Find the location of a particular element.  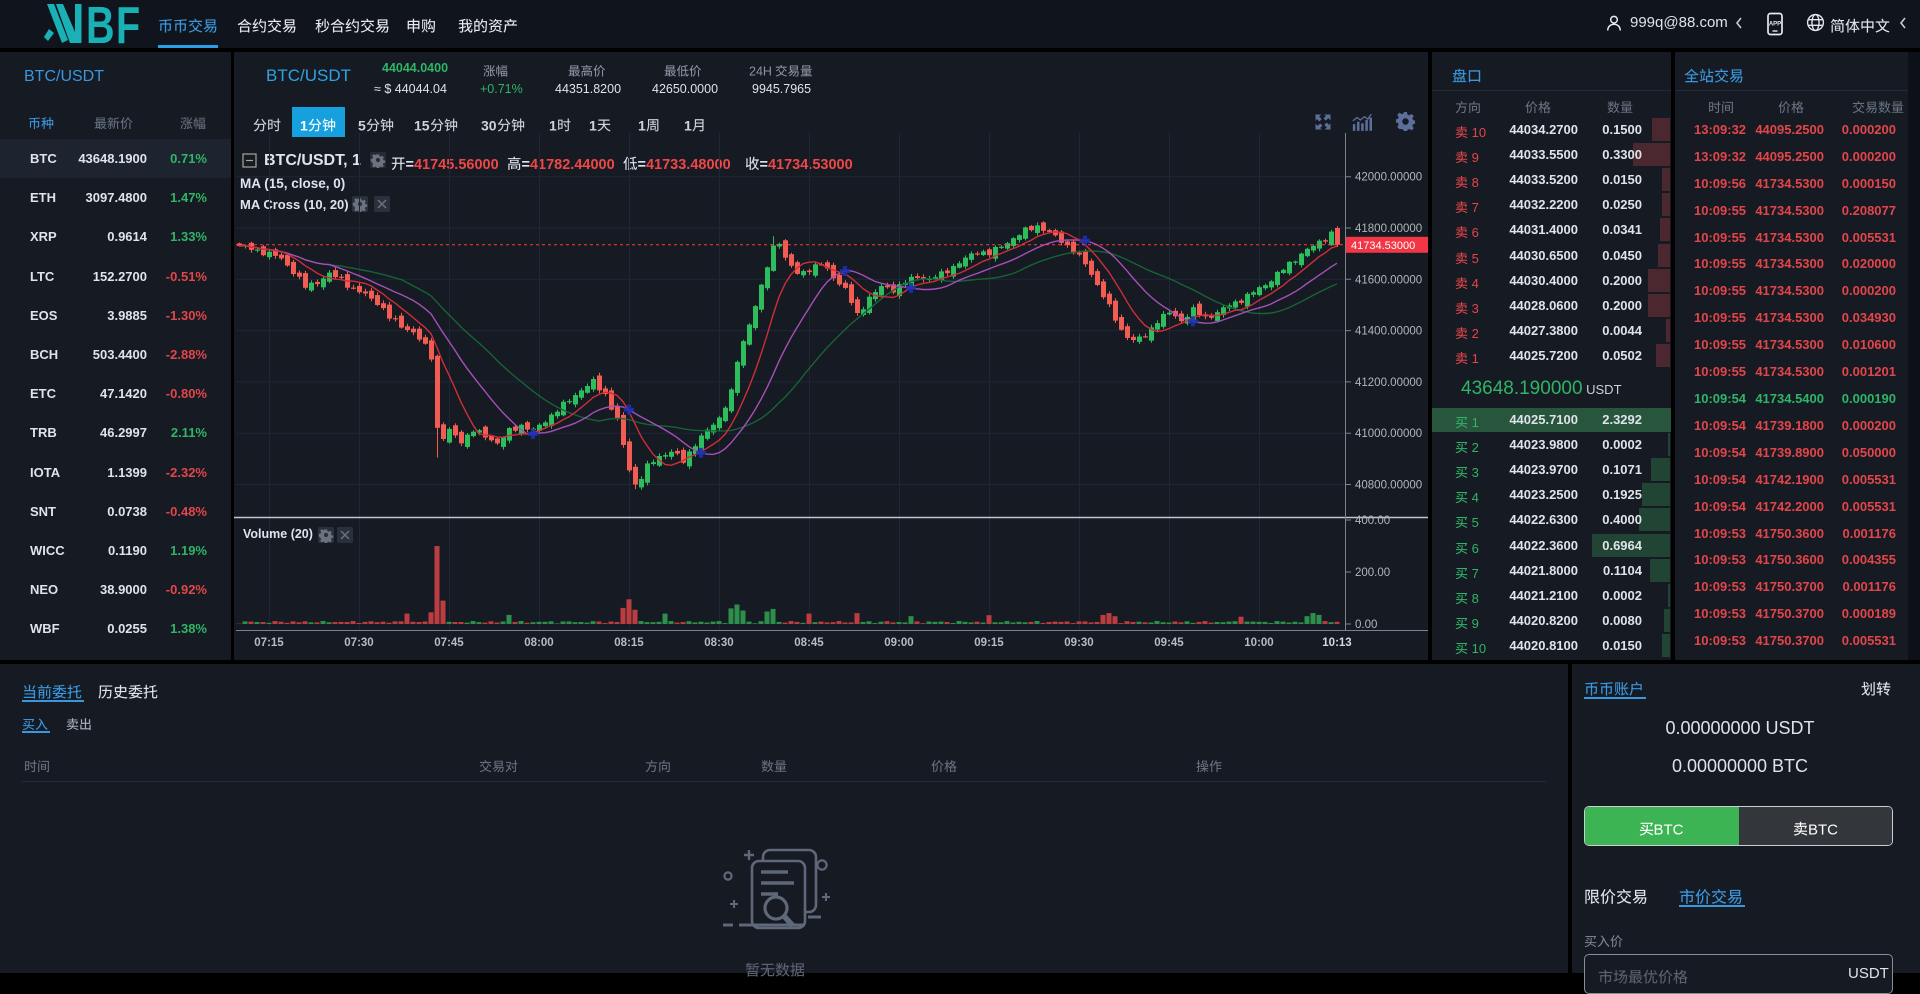

svg-text: 08:15 is located at coordinates (629, 643).